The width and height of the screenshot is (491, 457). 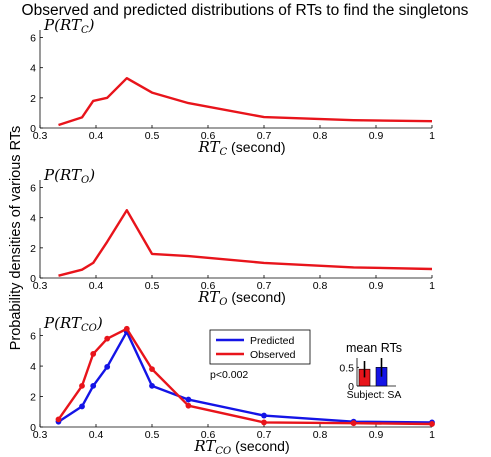 I want to click on panel-annotation: P(RTC), so click(x=69, y=26).